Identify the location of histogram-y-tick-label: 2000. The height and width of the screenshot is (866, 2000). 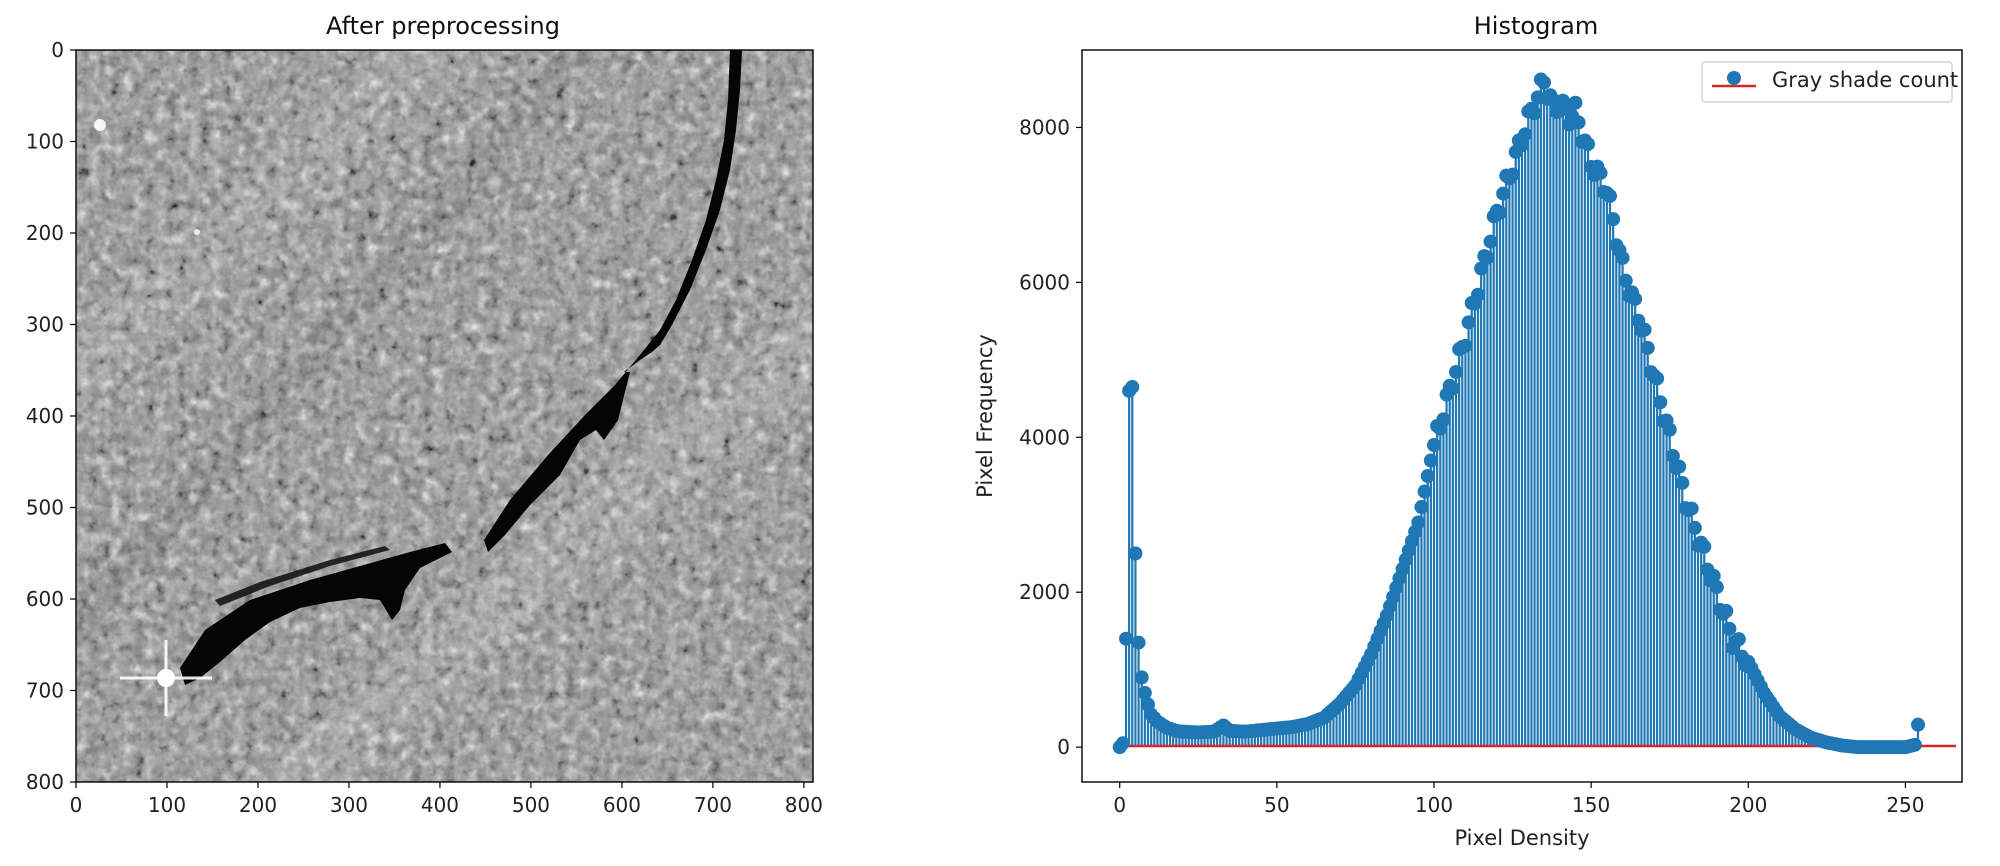
(1044, 592).